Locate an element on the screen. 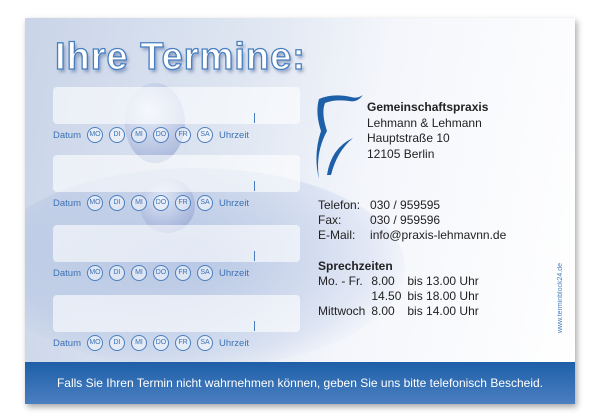 The image size is (600, 420). hours-day: Mittwoch is located at coordinates (342, 311).